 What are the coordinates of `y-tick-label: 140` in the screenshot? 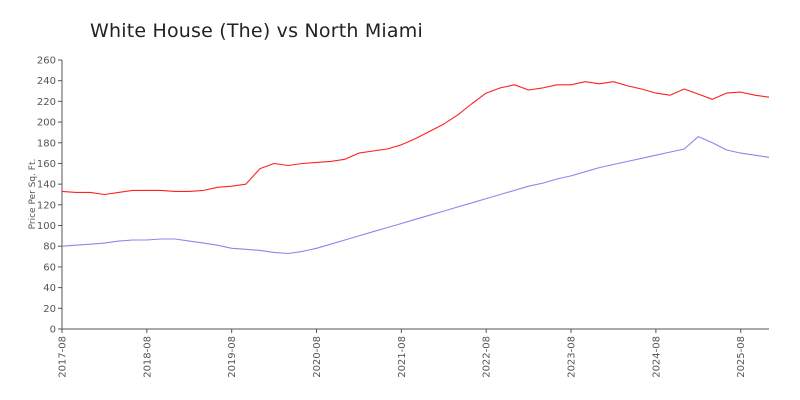 It's located at (46, 185).